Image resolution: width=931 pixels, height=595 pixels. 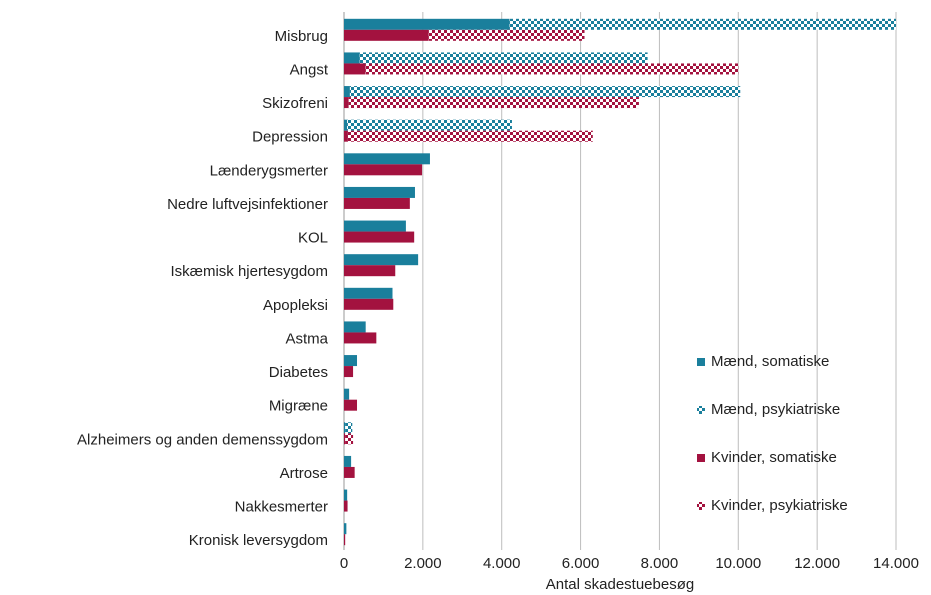 I want to click on y-tick-label: Skizofreni, so click(x=295, y=103).